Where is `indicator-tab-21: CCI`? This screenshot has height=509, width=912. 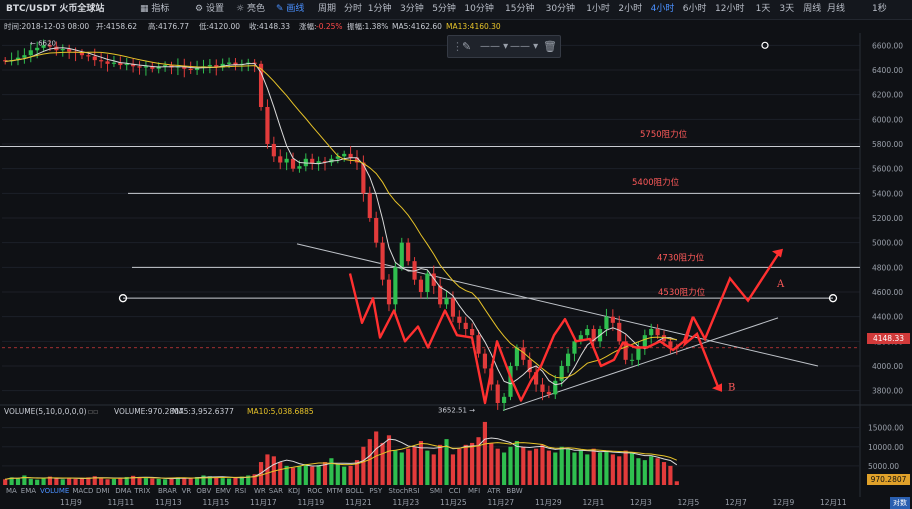 indicator-tab-21: CCI is located at coordinates (454, 491).